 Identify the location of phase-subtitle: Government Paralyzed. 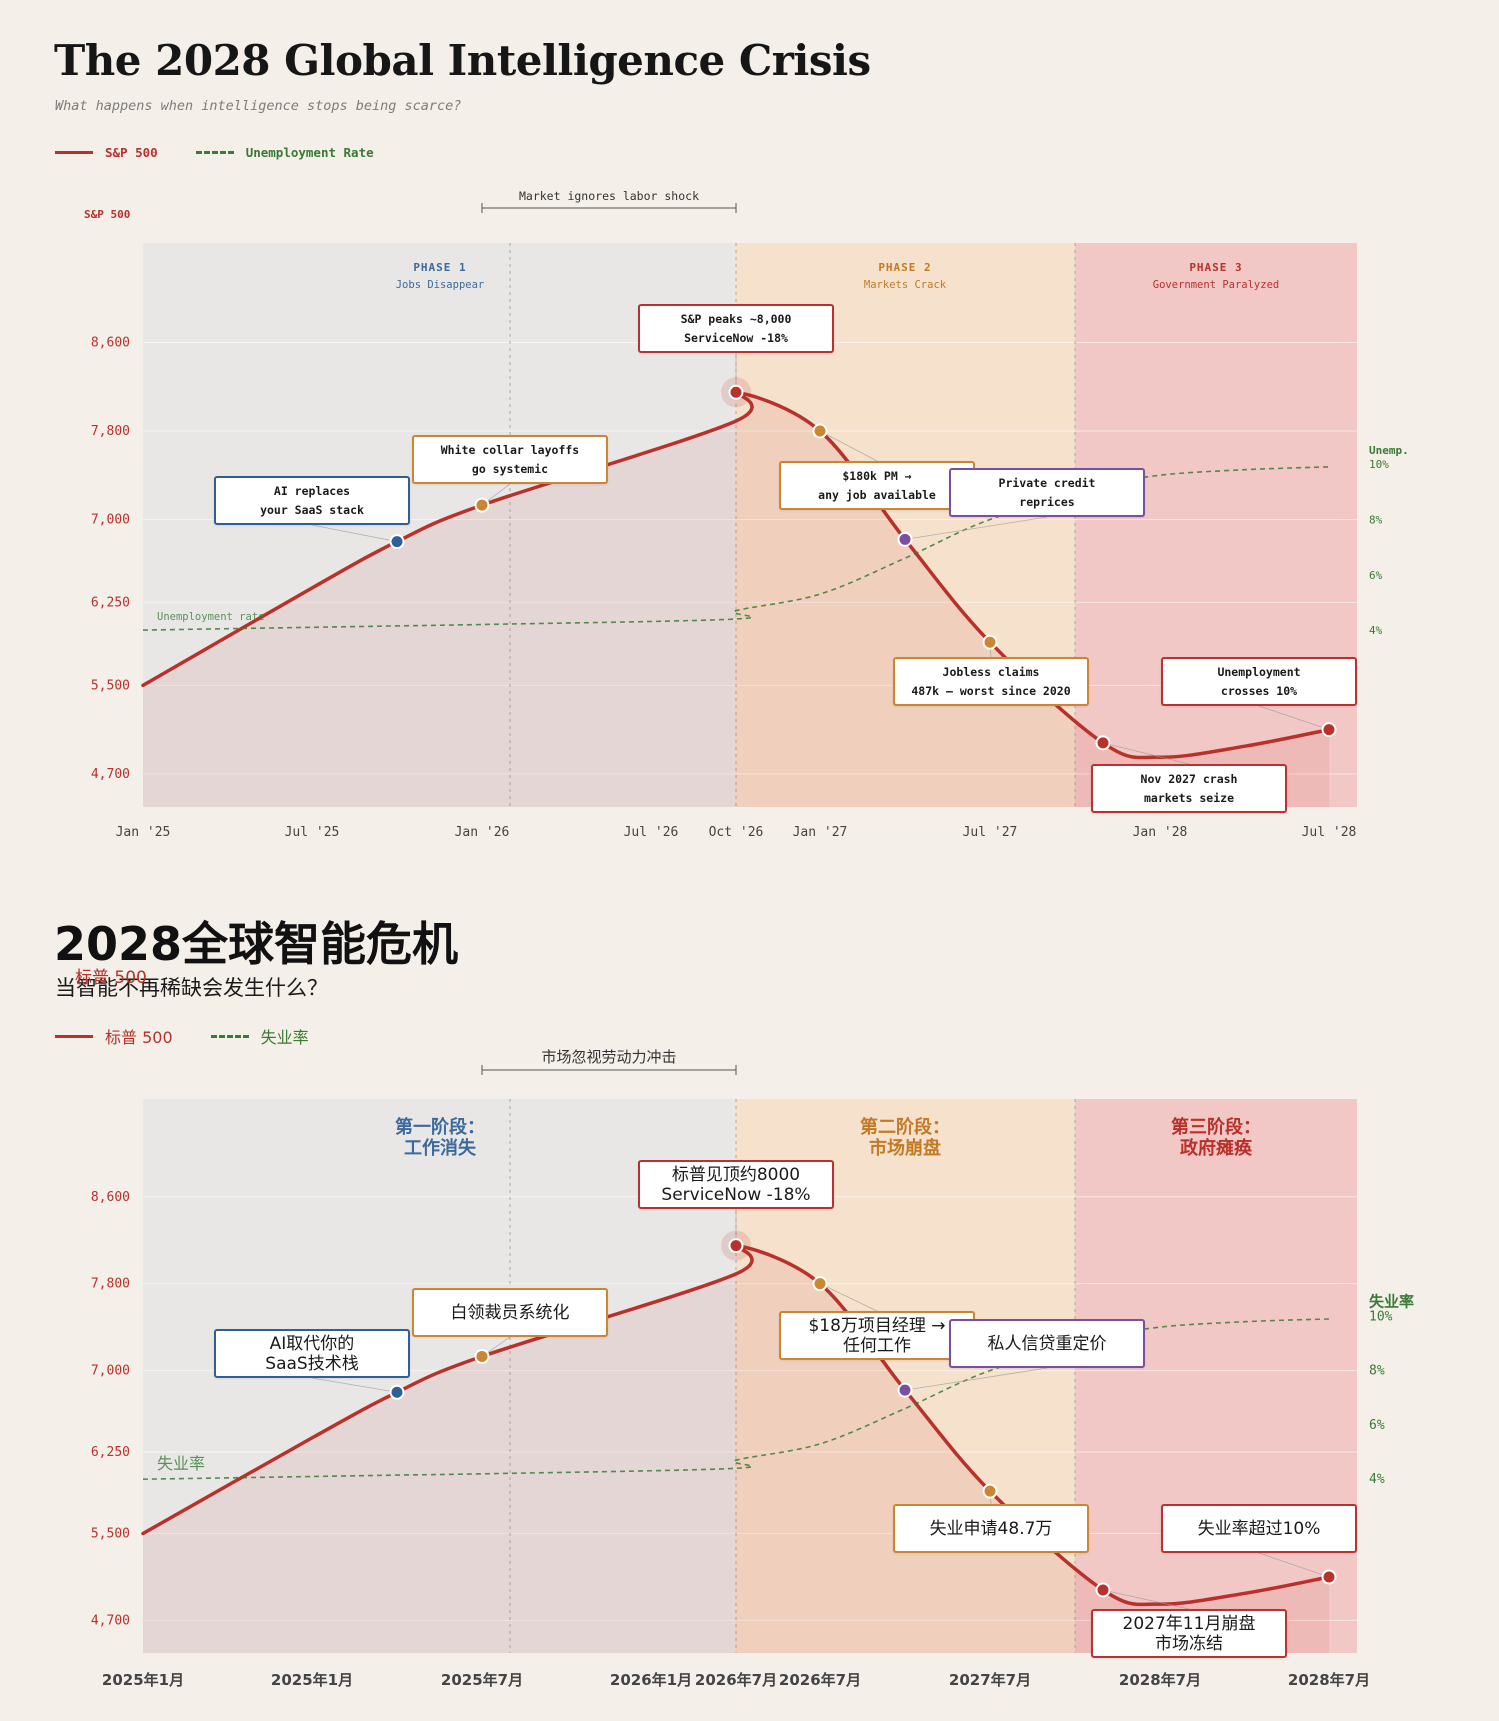
(1216, 285).